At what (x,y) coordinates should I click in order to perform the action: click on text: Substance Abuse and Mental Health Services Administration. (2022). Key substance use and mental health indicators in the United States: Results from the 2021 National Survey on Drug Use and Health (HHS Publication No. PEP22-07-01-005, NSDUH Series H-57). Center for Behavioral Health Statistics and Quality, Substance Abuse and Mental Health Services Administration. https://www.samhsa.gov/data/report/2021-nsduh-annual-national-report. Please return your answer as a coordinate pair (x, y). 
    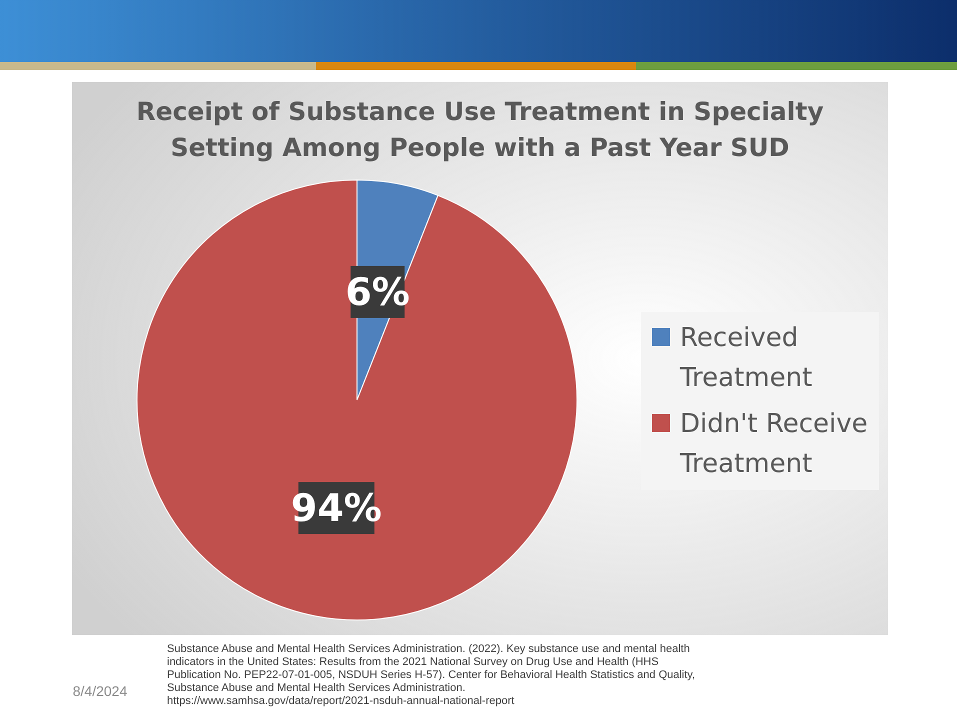
    Looking at the image, I should click on (431, 675).